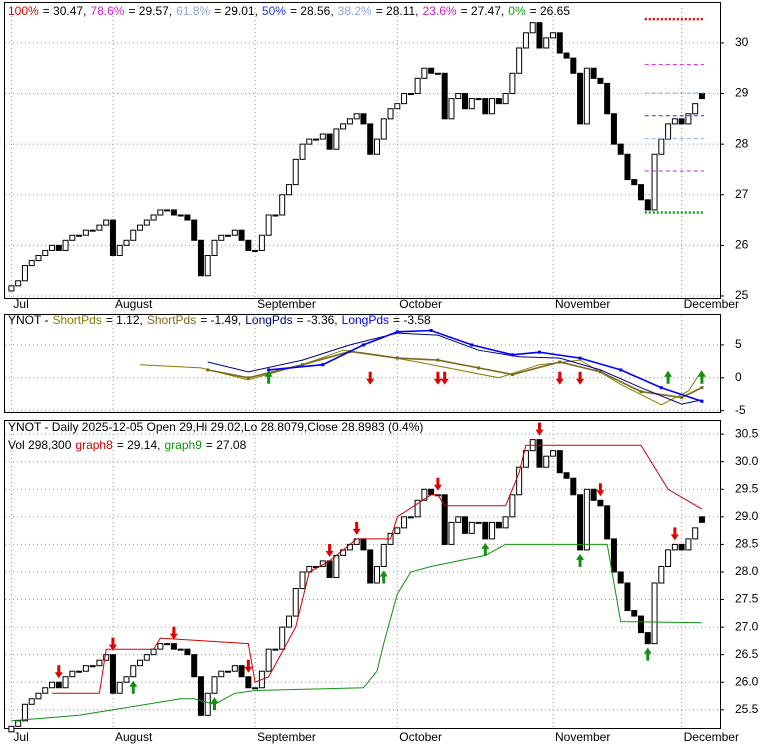 This screenshot has width=780, height=745. Describe the element at coordinates (76, 320) in the screenshot. I see `header-part: ShortPds` at that location.